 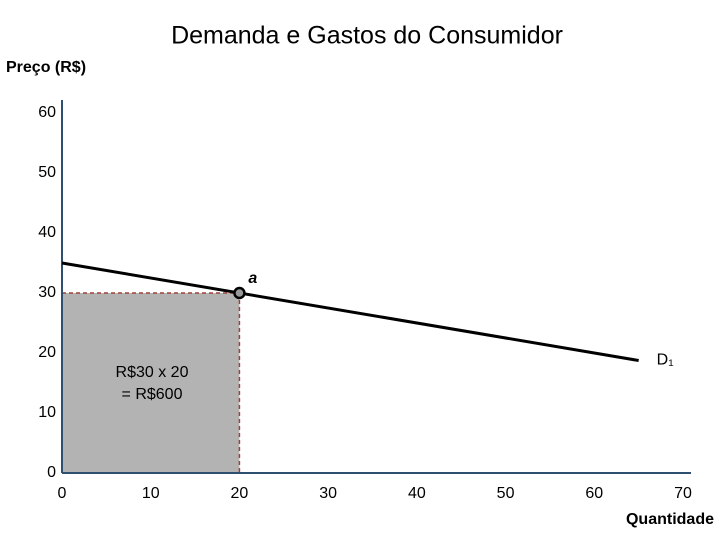 What do you see at coordinates (47, 172) in the screenshot?
I see `y-tick-label: 50` at bounding box center [47, 172].